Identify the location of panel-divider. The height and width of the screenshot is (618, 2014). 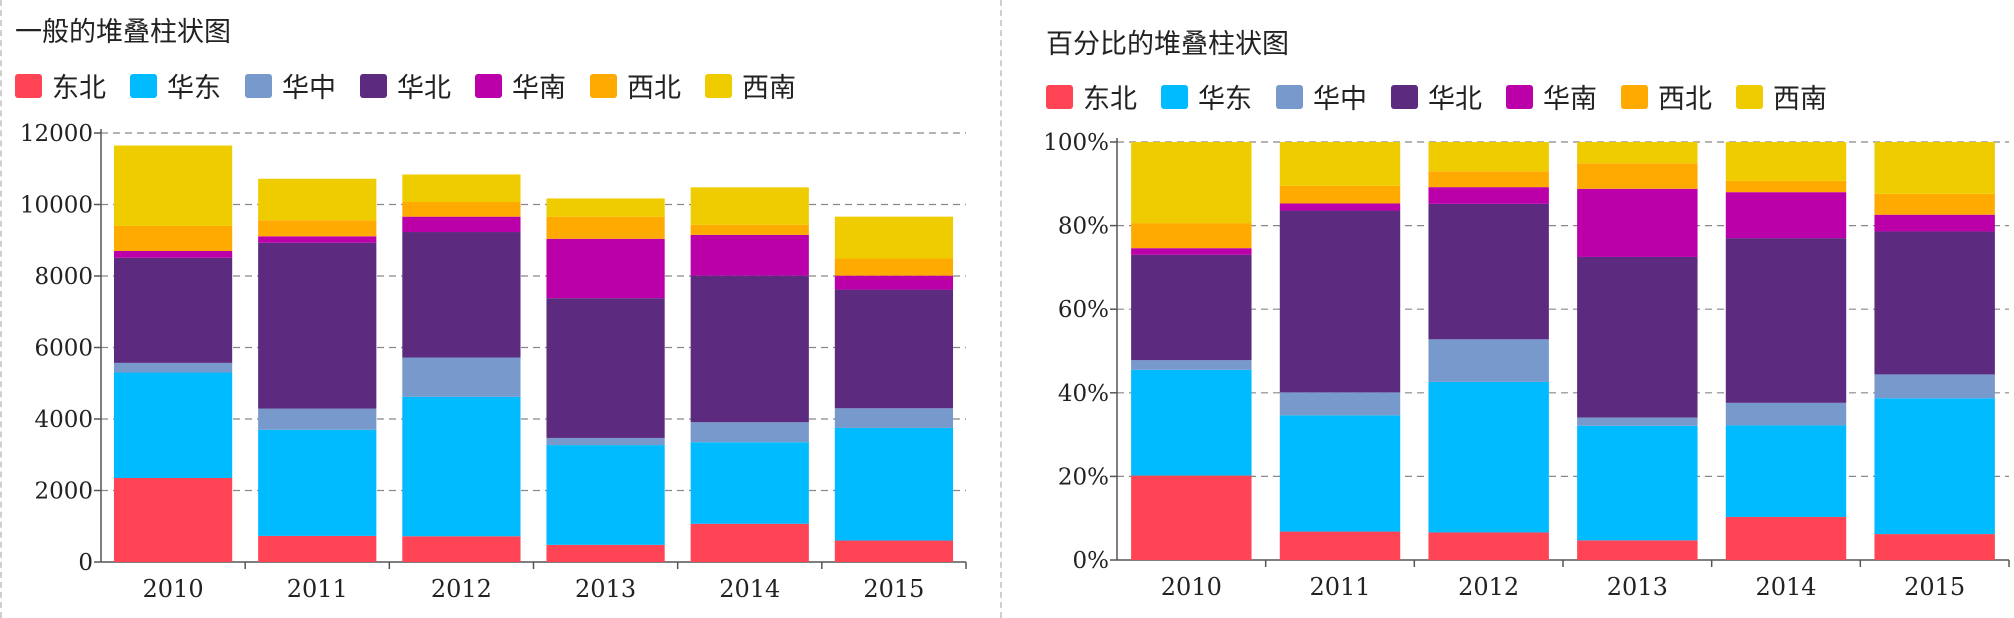
(1001, 309).